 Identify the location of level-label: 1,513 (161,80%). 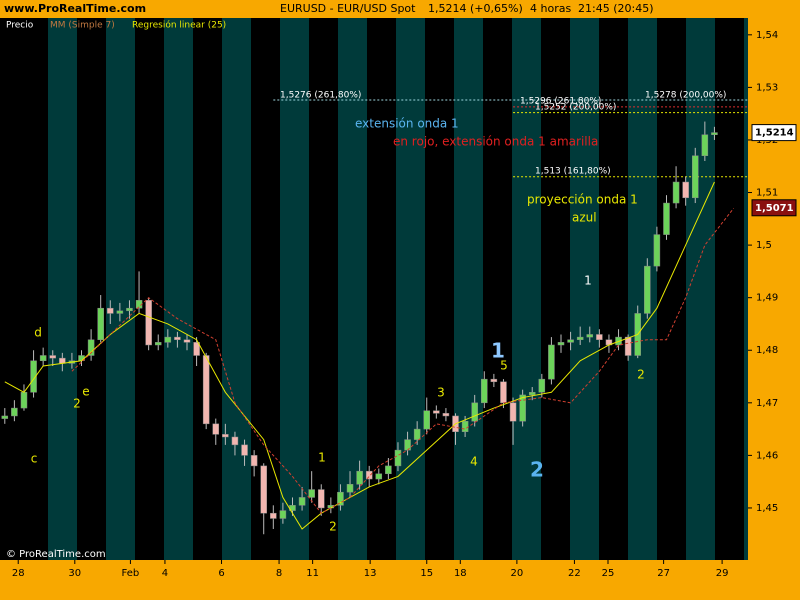
(573, 172).